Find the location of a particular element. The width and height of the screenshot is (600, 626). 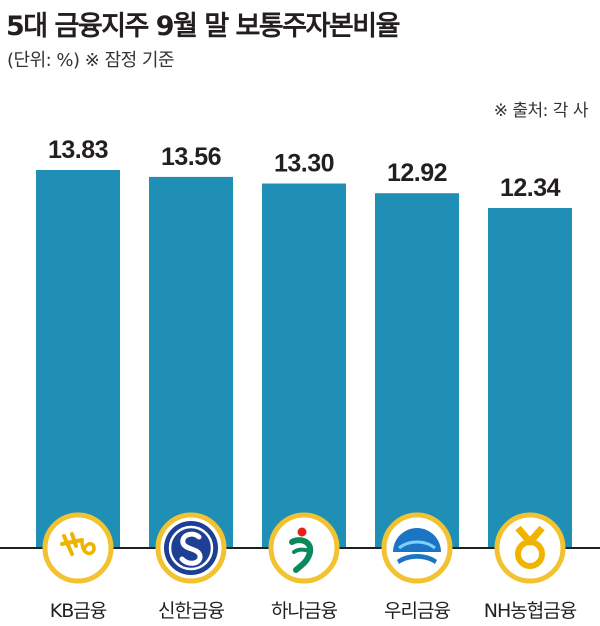

kb-logo-icon is located at coordinates (78, 548).